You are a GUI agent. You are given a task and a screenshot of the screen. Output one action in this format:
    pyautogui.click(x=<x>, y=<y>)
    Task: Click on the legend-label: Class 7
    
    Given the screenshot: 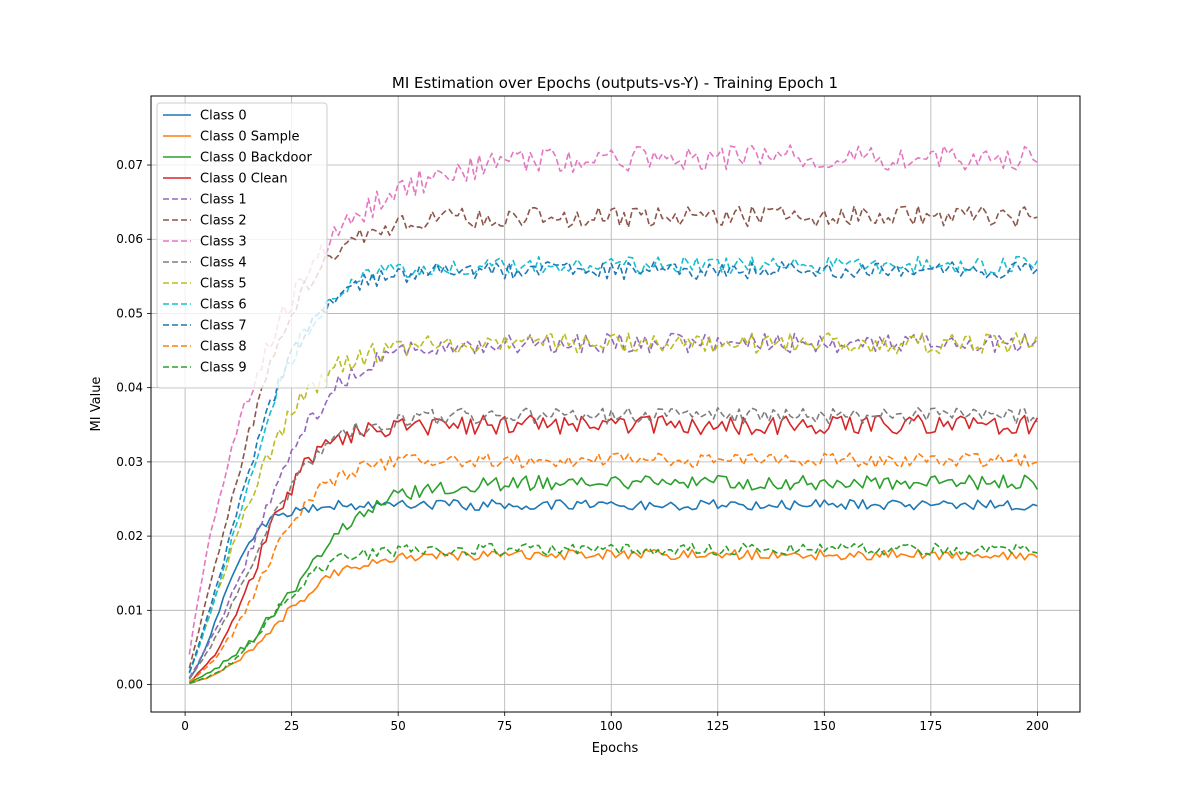 What is the action you would take?
    pyautogui.click(x=223, y=326)
    